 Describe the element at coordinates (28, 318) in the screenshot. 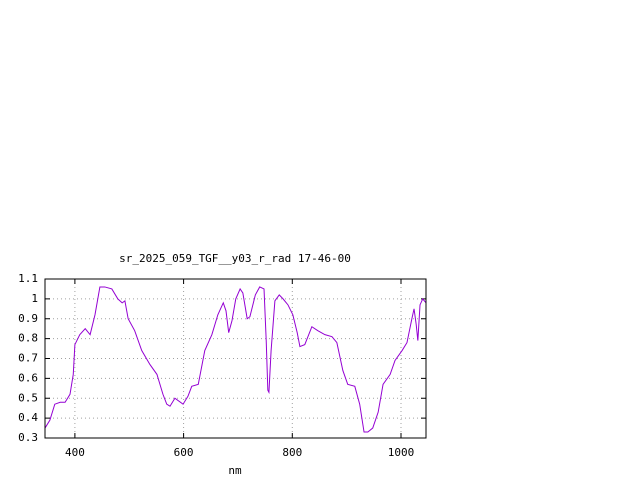

I see `y-tick-label: 0.9` at that location.